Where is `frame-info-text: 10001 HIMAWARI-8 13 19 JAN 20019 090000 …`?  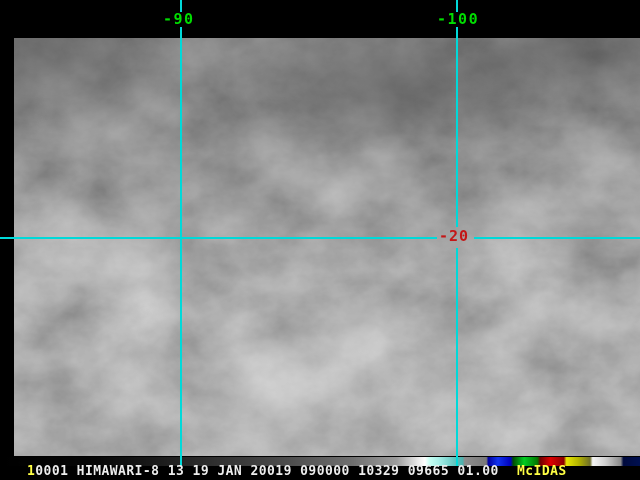 frame-info-text: 10001 HIMAWARI-8 13 19 JAN 20019 090000 … is located at coordinates (263, 471).